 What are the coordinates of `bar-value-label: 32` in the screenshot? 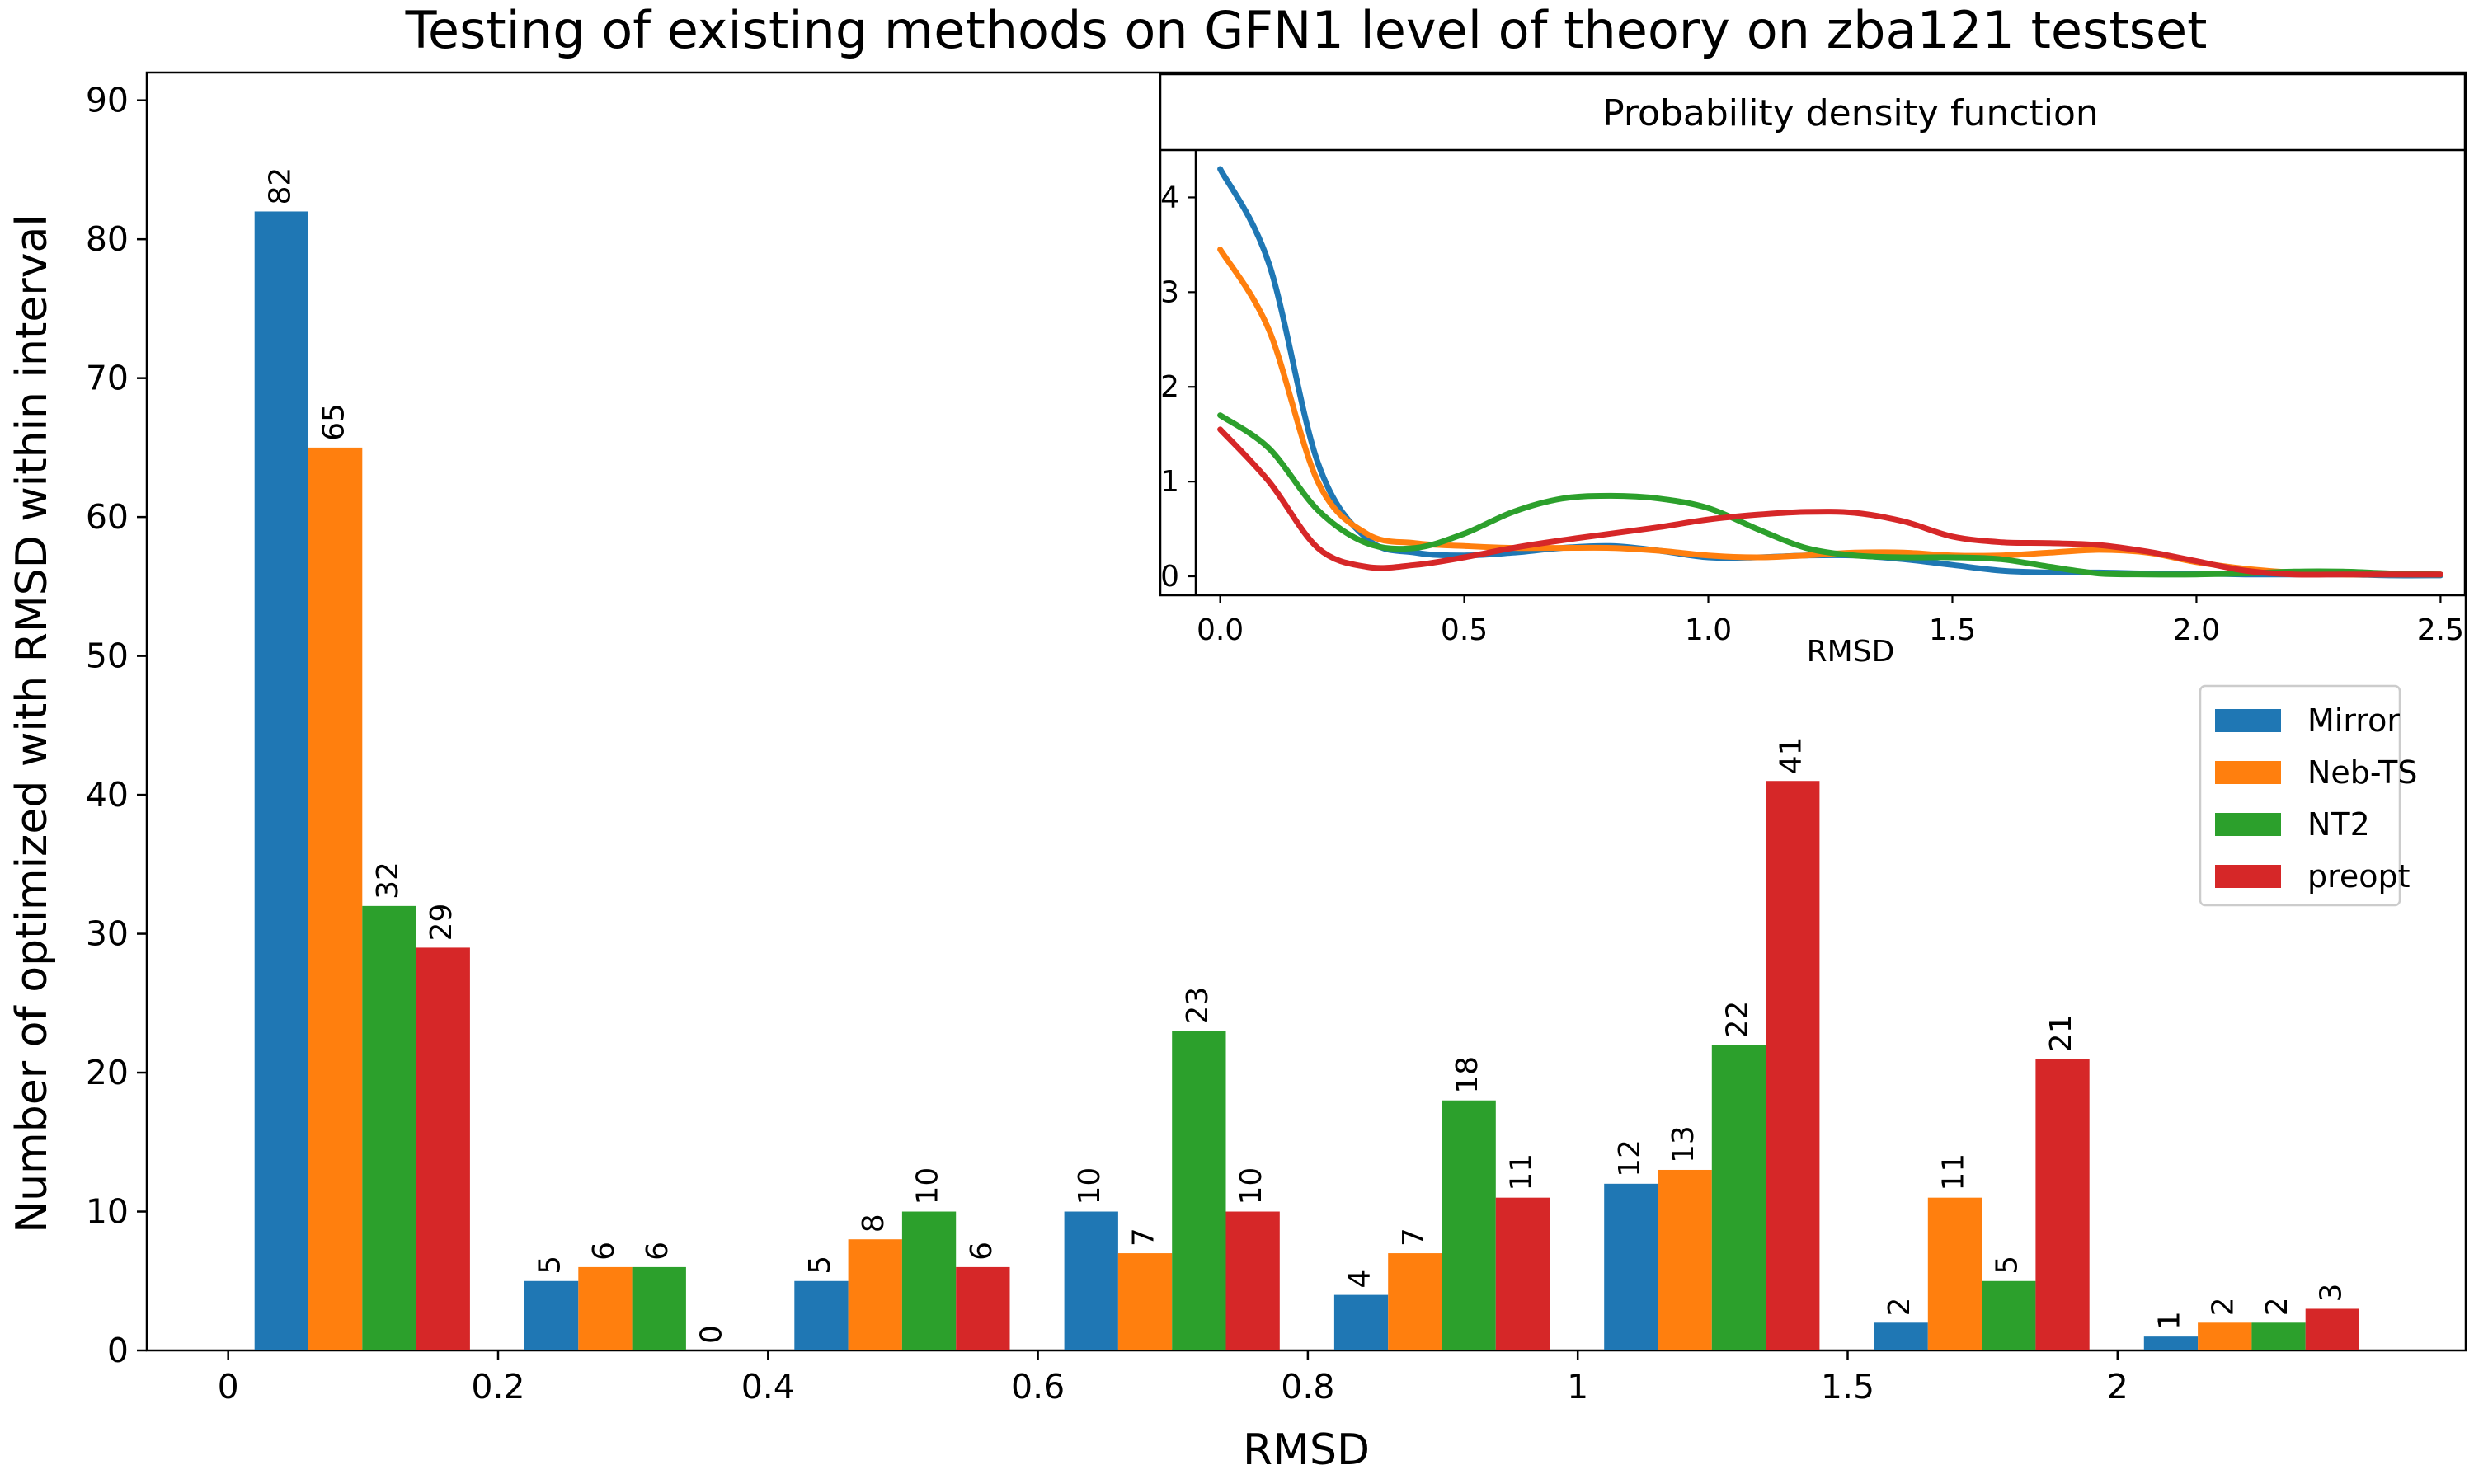 It's located at (388, 881).